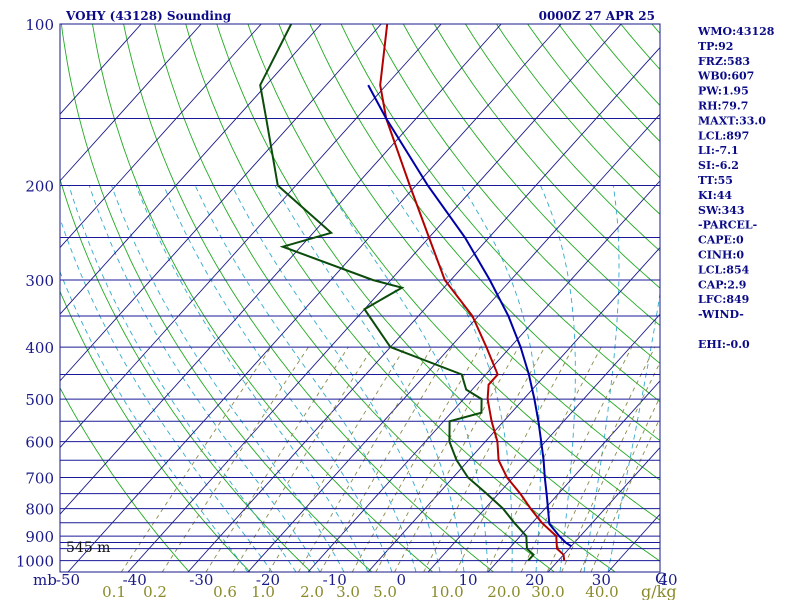  Describe the element at coordinates (736, 31) in the screenshot. I see `stability-index-line: WMO:43128` at that location.